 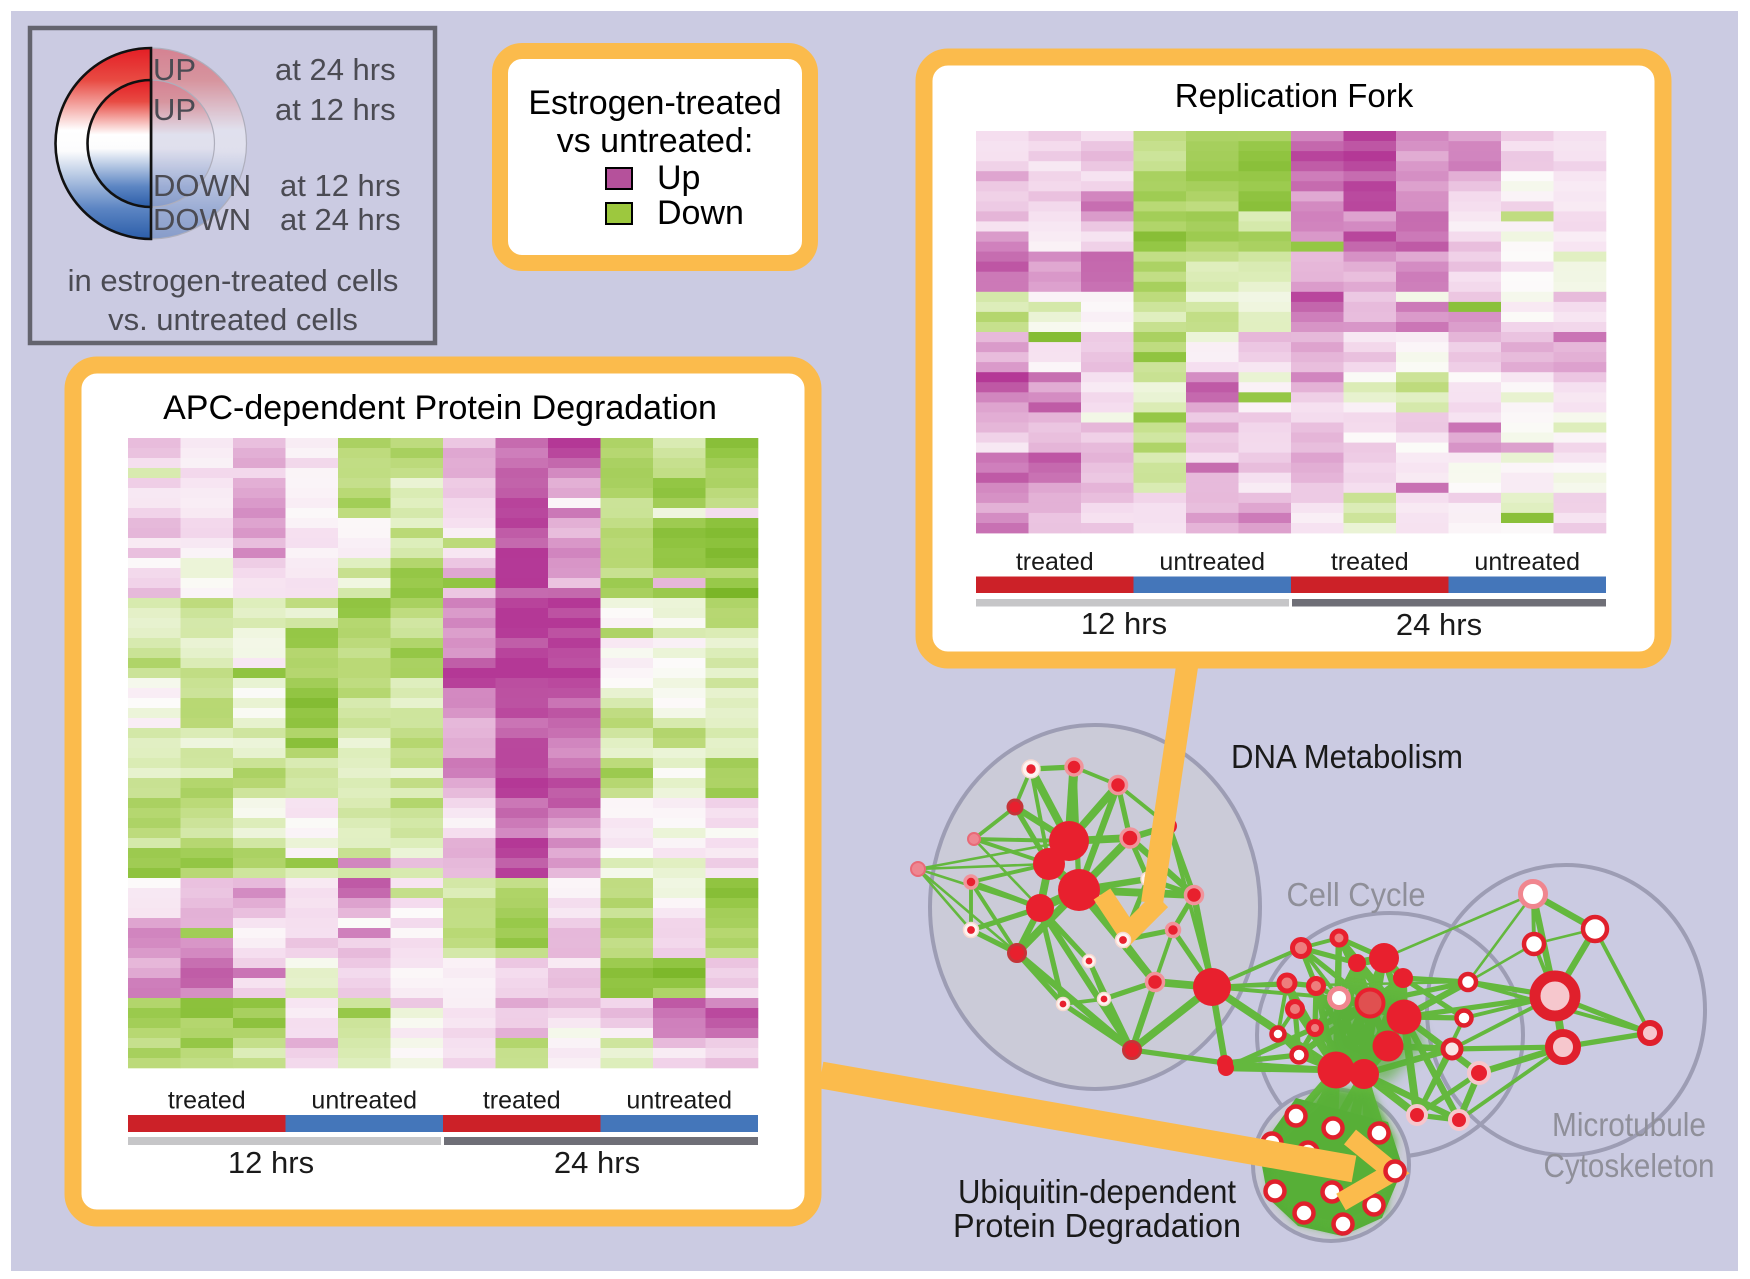 What do you see at coordinates (1629, 1124) in the screenshot?
I see `svg-text: Microtubule` at bounding box center [1629, 1124].